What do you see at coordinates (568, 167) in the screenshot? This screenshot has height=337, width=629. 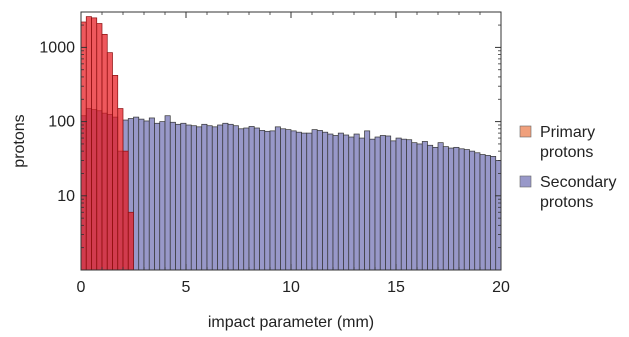 I see `legend: Primary protons Secondary protons` at bounding box center [568, 167].